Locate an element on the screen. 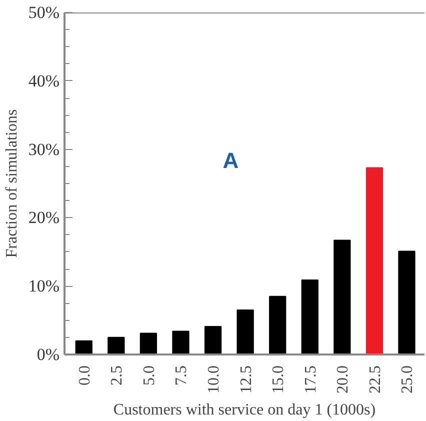 This screenshot has width=426, height=421. y-tick-label: 50% is located at coordinates (44, 12).